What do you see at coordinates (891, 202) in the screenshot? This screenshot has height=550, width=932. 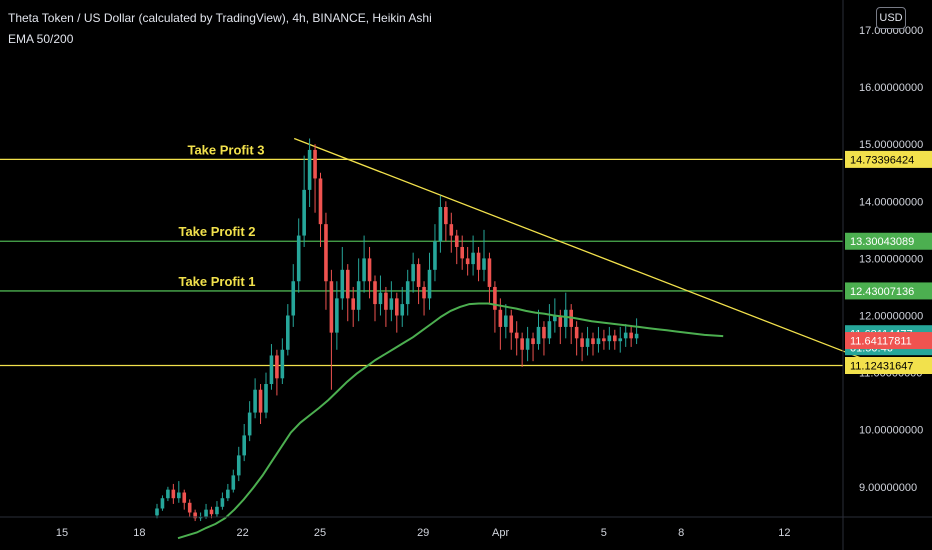 I see `y-tick-label: 14.00000000` at bounding box center [891, 202].